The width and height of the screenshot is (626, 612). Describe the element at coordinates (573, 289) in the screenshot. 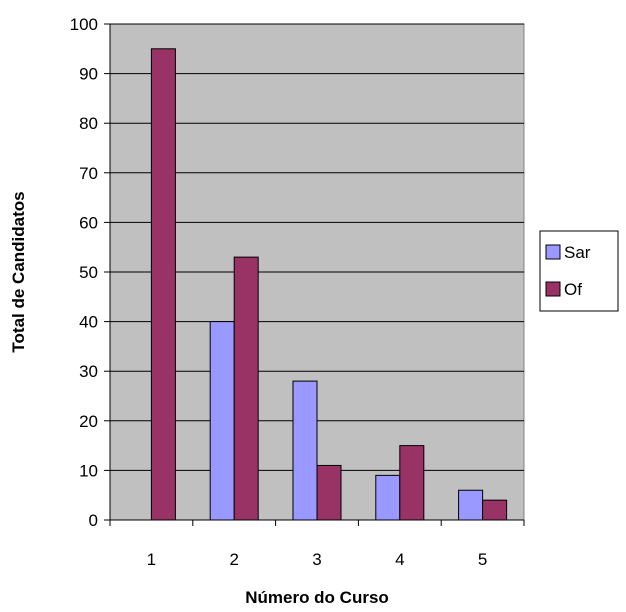

I see `legend-label-of: Of` at that location.